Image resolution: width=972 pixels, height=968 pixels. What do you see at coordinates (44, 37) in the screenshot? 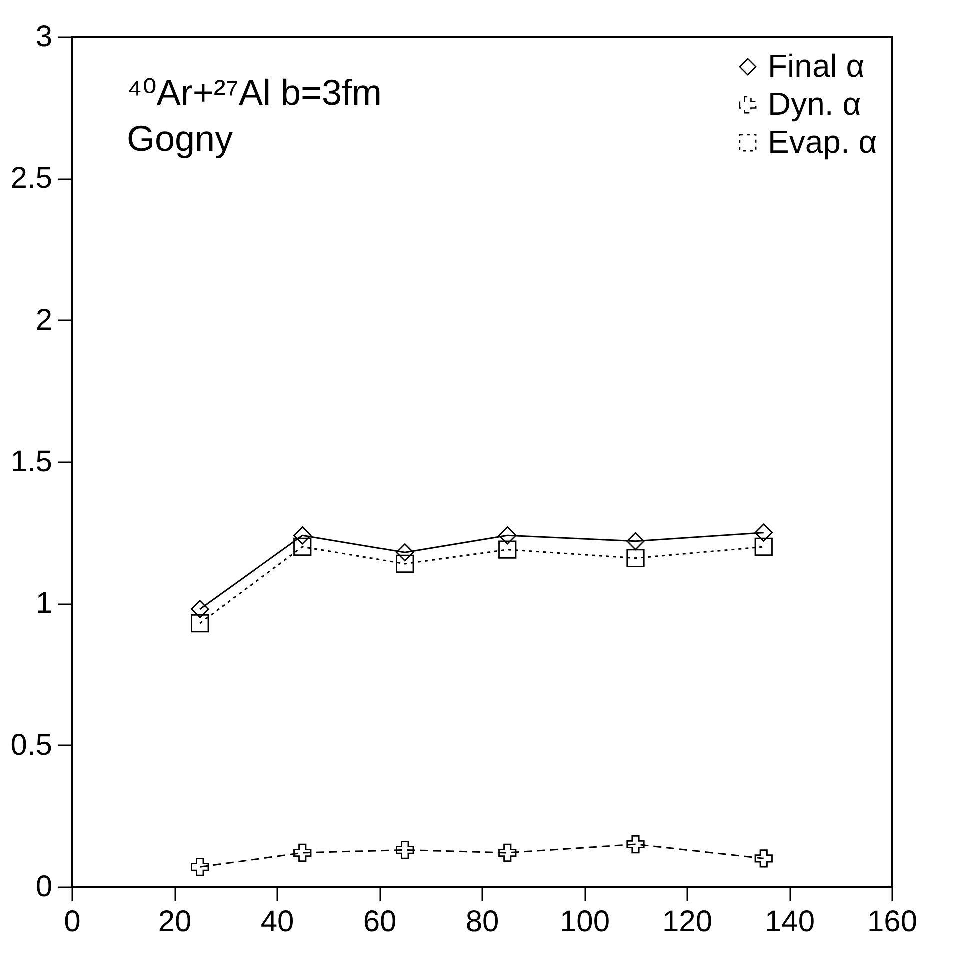
I see `y-tick-label: 3` at bounding box center [44, 37].